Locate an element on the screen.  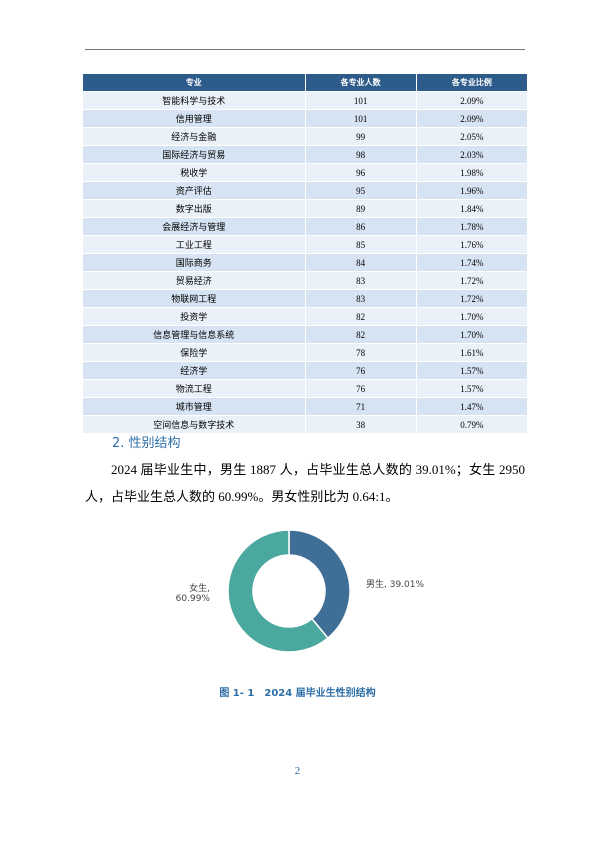
table-row: 空间信息与数字技术 38 0.79% is located at coordinates (305, 424).